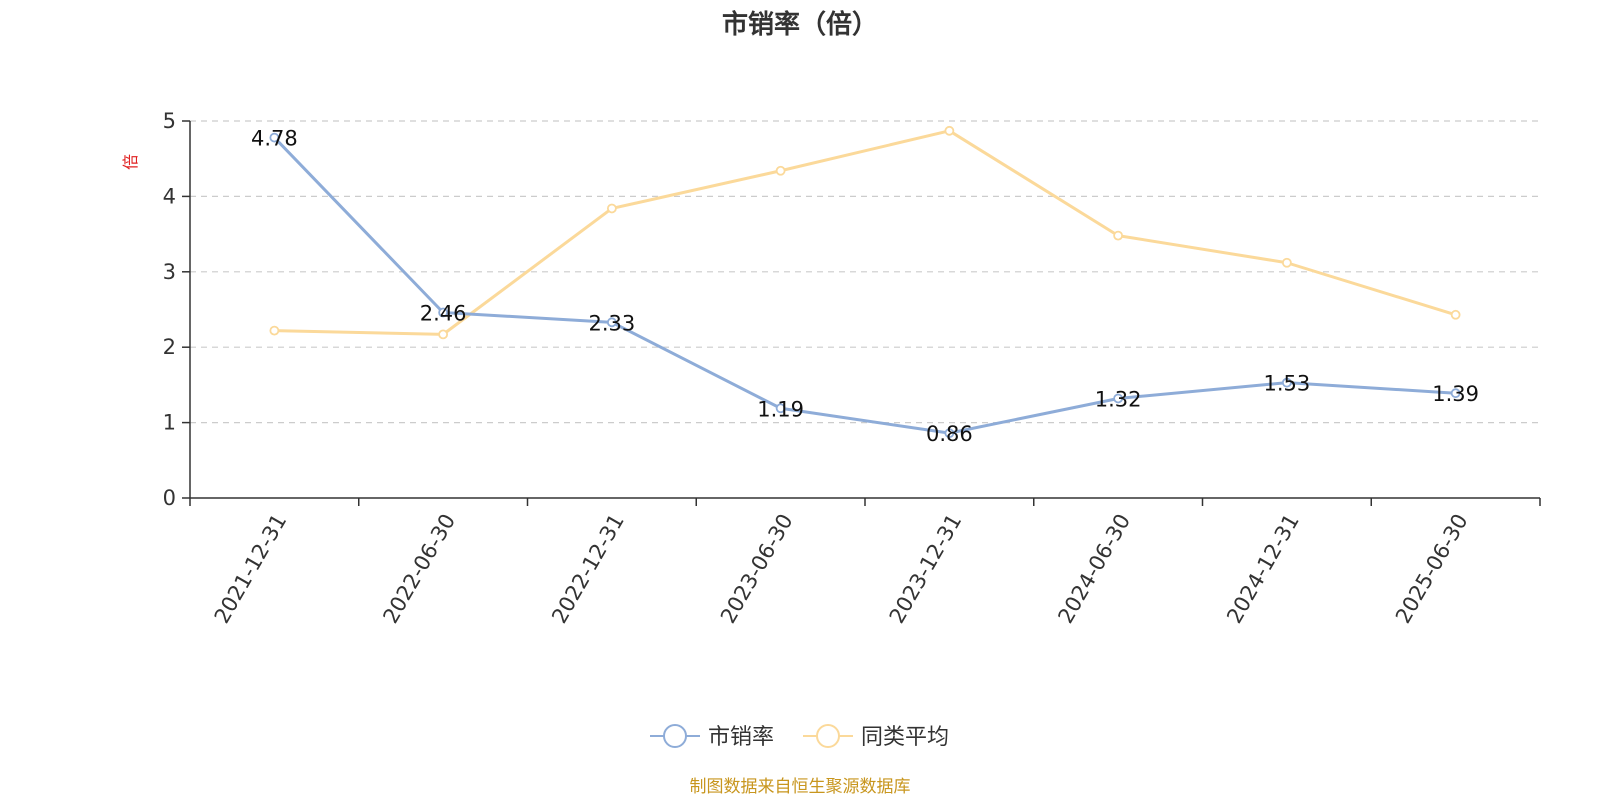  I want to click on data-label: 1.53, so click(1286, 384).